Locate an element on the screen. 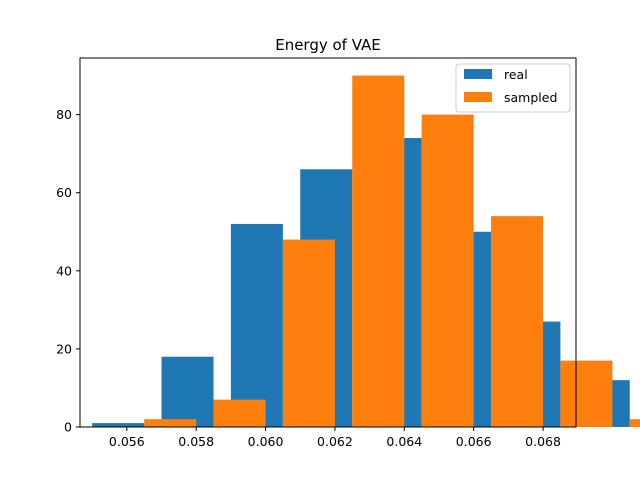 Image resolution: width=640 pixels, height=480 pixels. legend-label-real: real is located at coordinates (516, 74).